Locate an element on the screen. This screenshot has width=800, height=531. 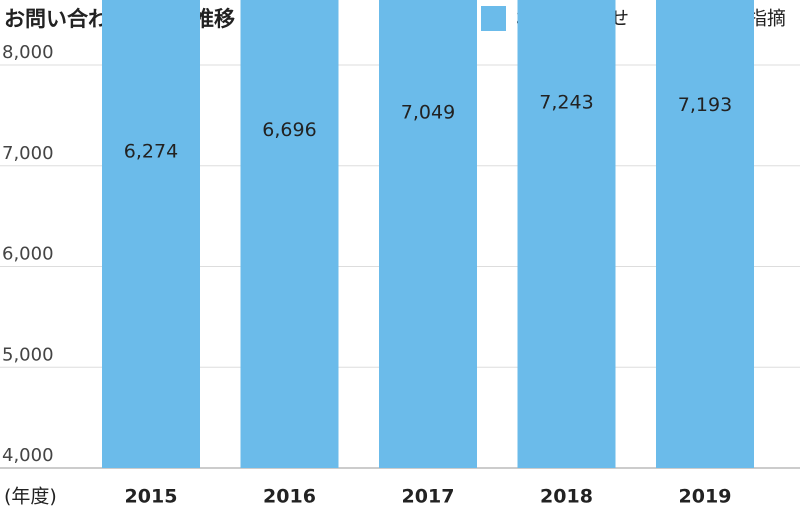
x-tick-label: 2018 is located at coordinates (566, 497).